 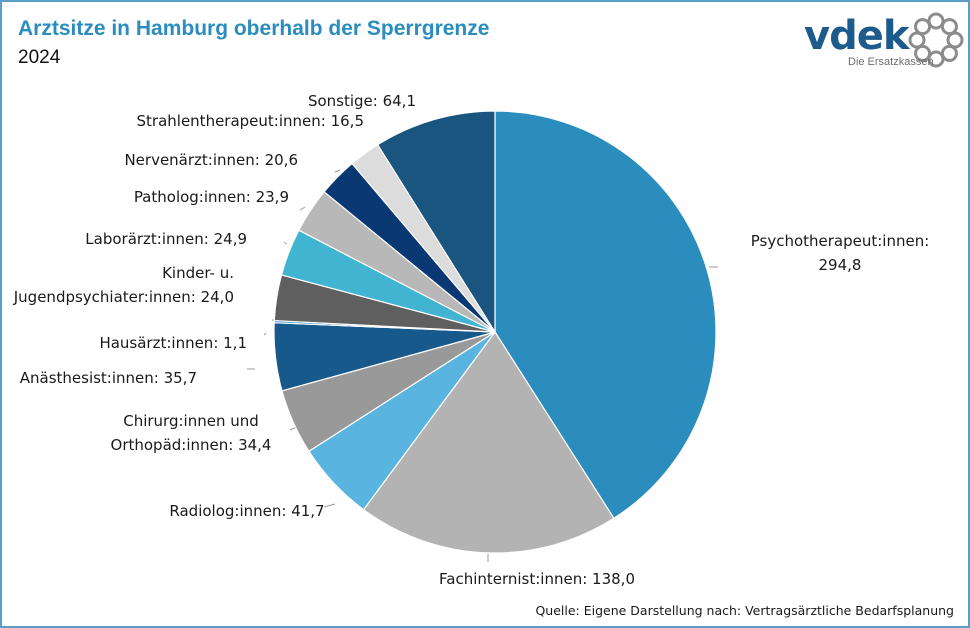 What do you see at coordinates (362, 101) in the screenshot?
I see `data-label: Sonstige: 64,1` at bounding box center [362, 101].